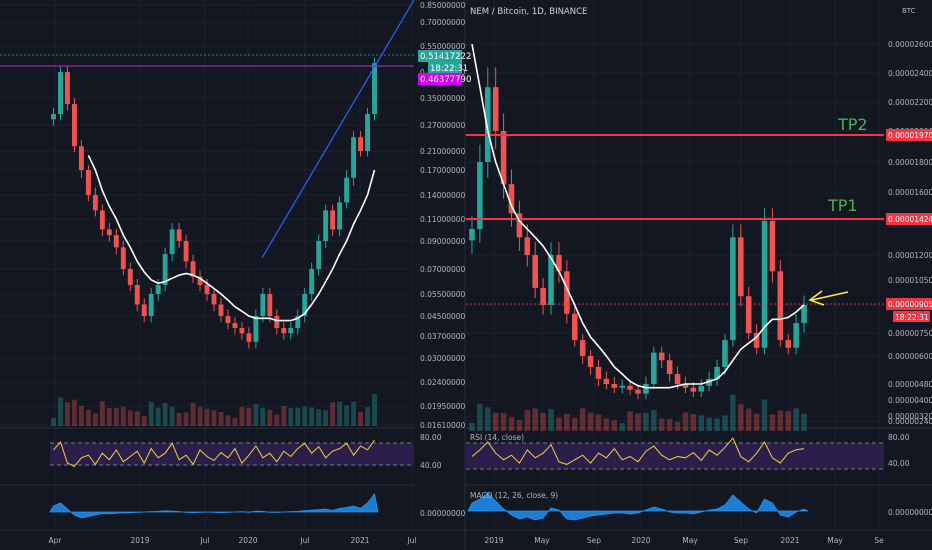  What do you see at coordinates (910, 280) in the screenshot?
I see `right-price-tick: 0.00001050` at bounding box center [910, 280].